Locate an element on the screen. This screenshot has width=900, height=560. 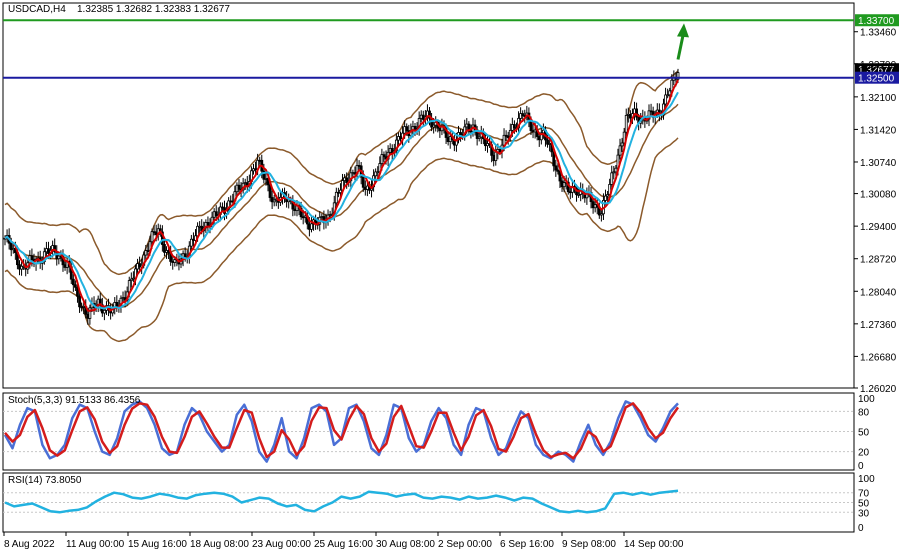
time-label: 15 Aug 16:00 is located at coordinates (157, 544).